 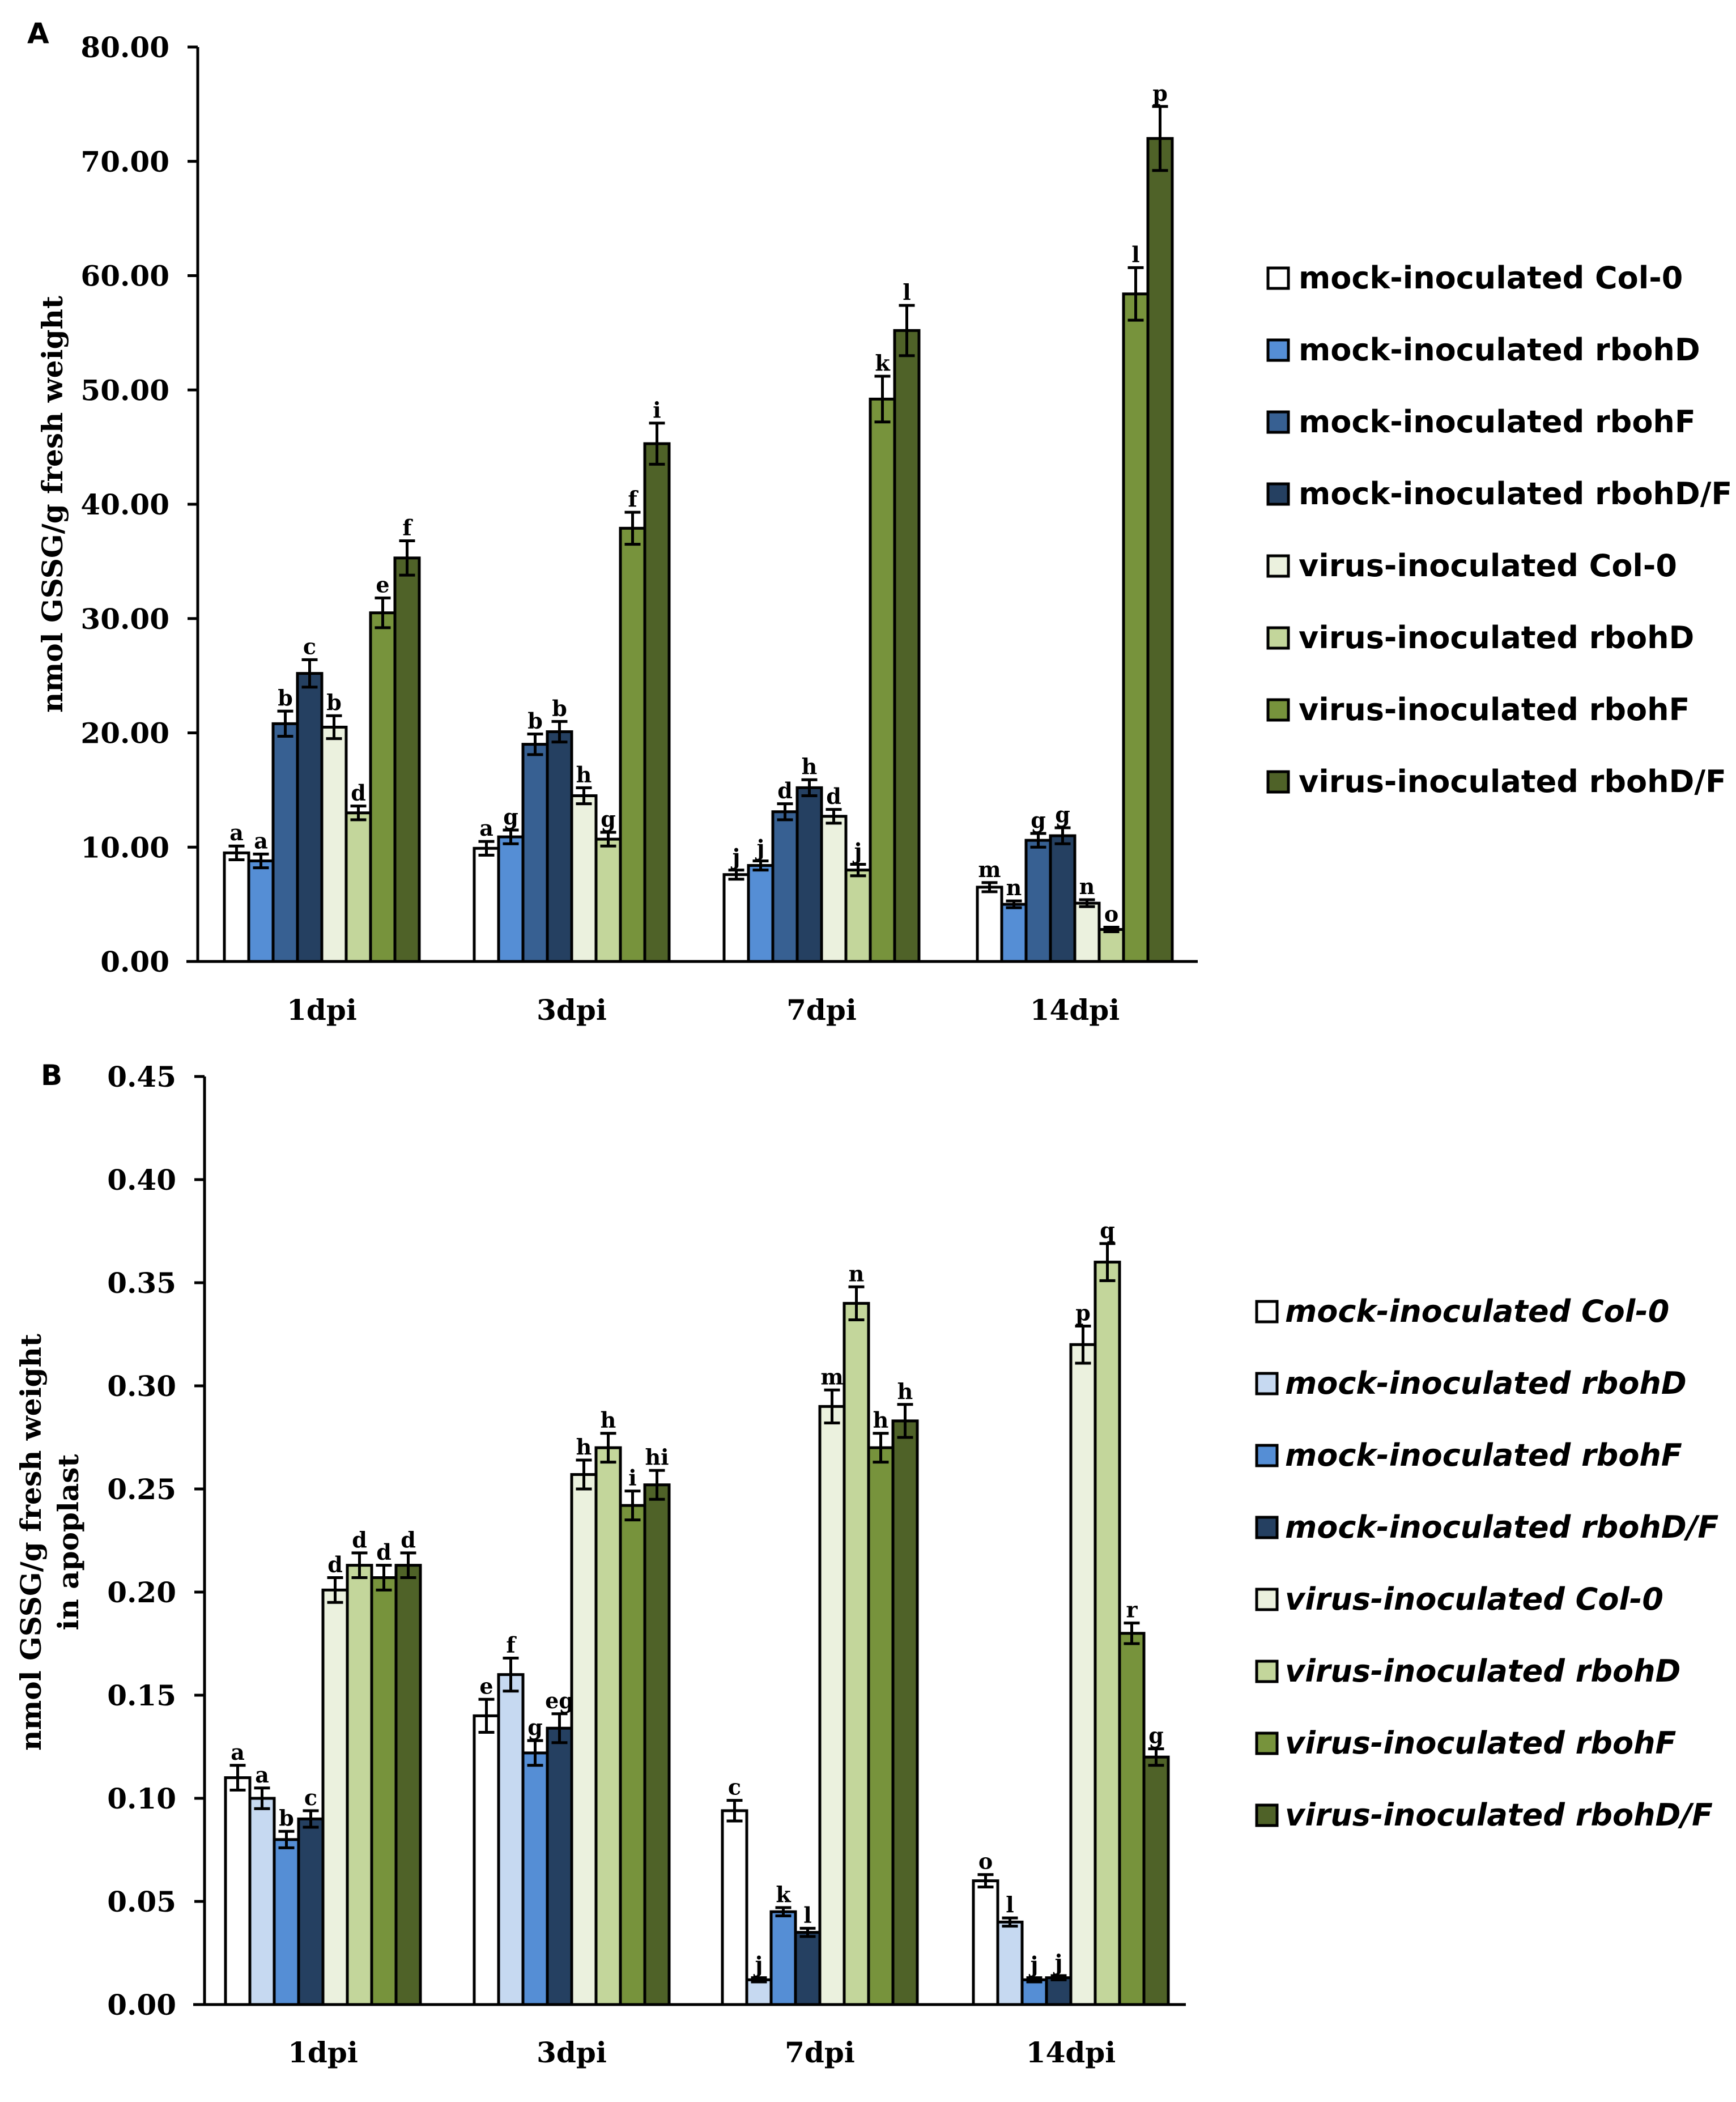 I want to click on y-tick-label: 0.30, so click(x=141, y=1386).